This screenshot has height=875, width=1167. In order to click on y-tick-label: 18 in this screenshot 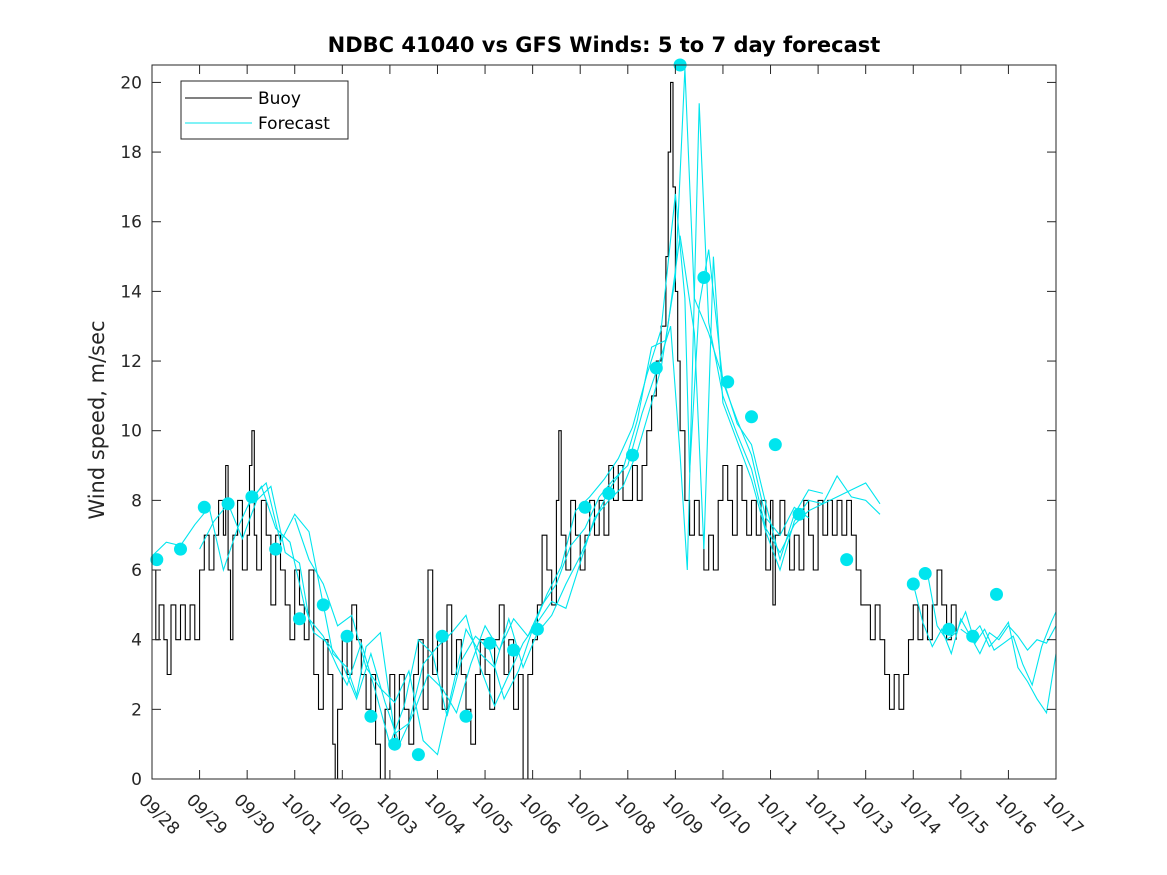, I will do `click(131, 153)`.